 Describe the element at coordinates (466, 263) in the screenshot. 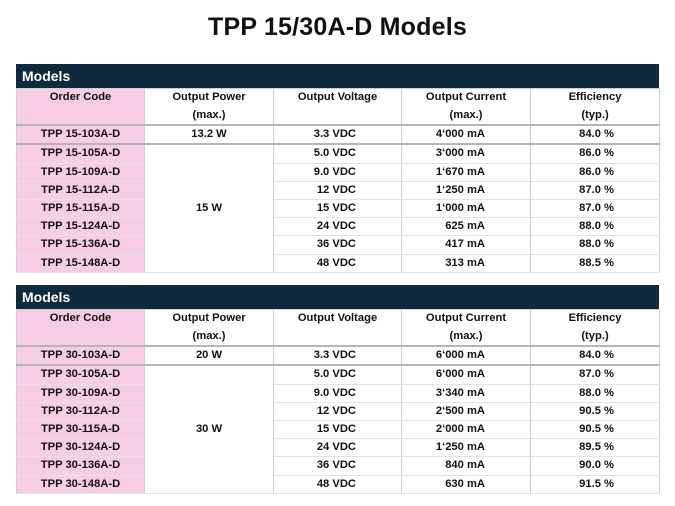

I see `output-current-cell: 313 mA` at that location.